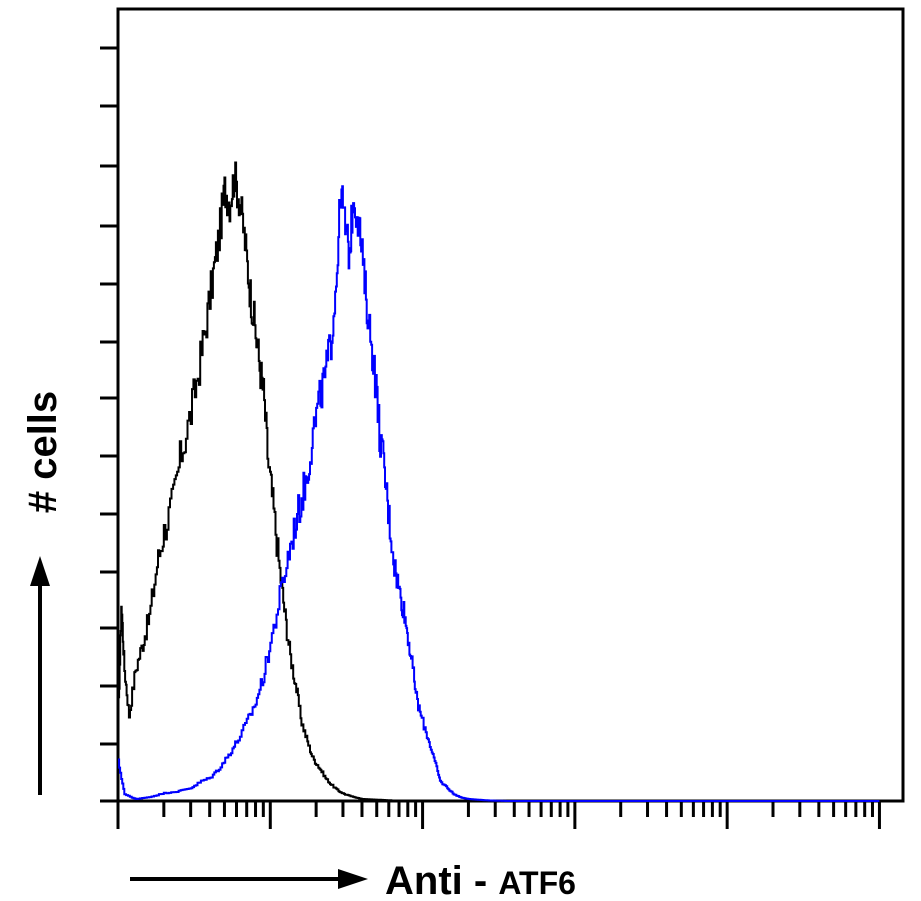 This screenshot has height=901, width=921. I want to click on x-axis-arrow, so click(249, 879).